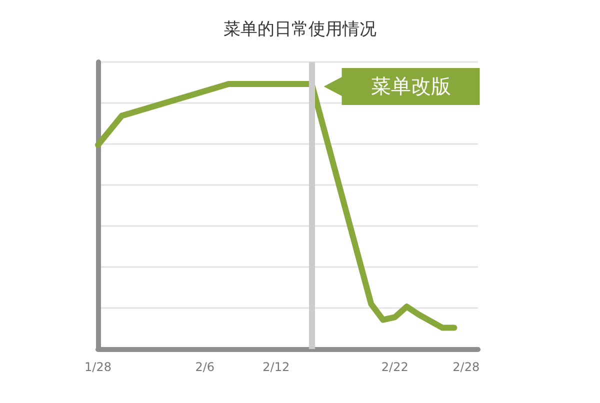  I want to click on ref-line-label: 菜单改版, so click(411, 86).